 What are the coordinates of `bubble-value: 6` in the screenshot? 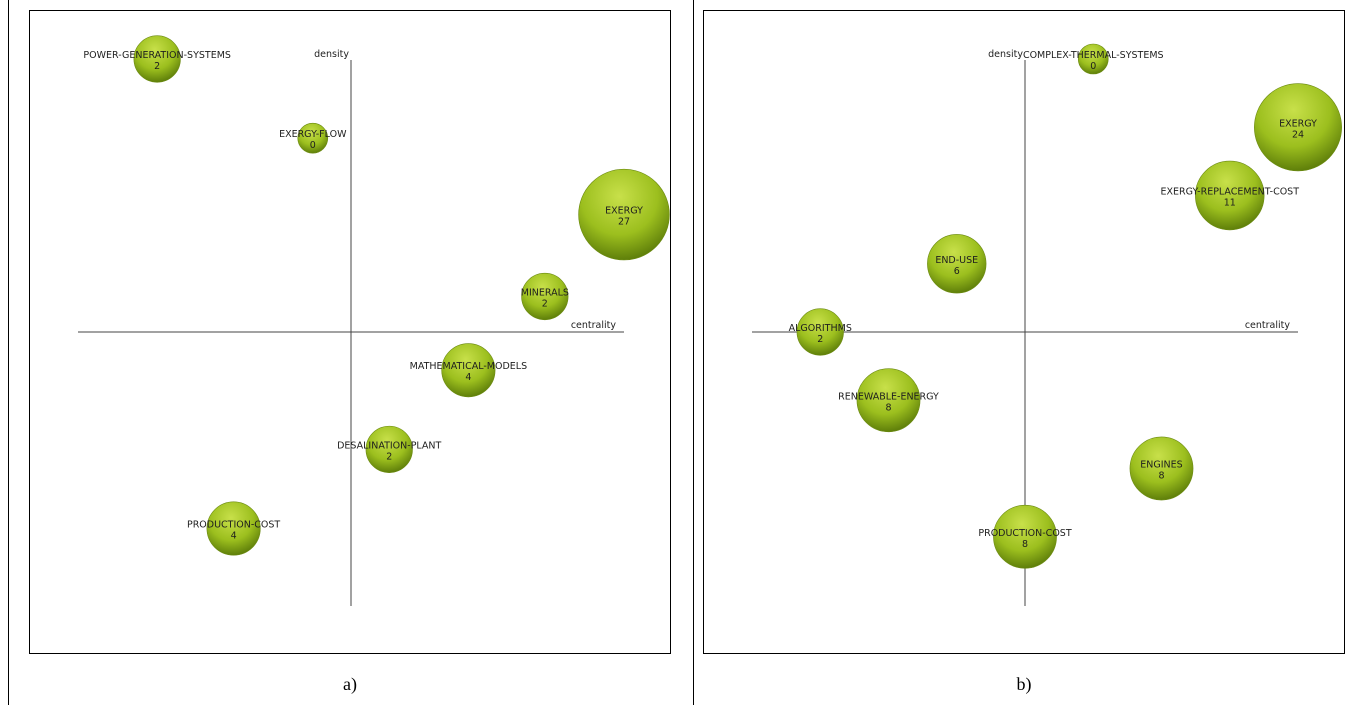 It's located at (957, 271).